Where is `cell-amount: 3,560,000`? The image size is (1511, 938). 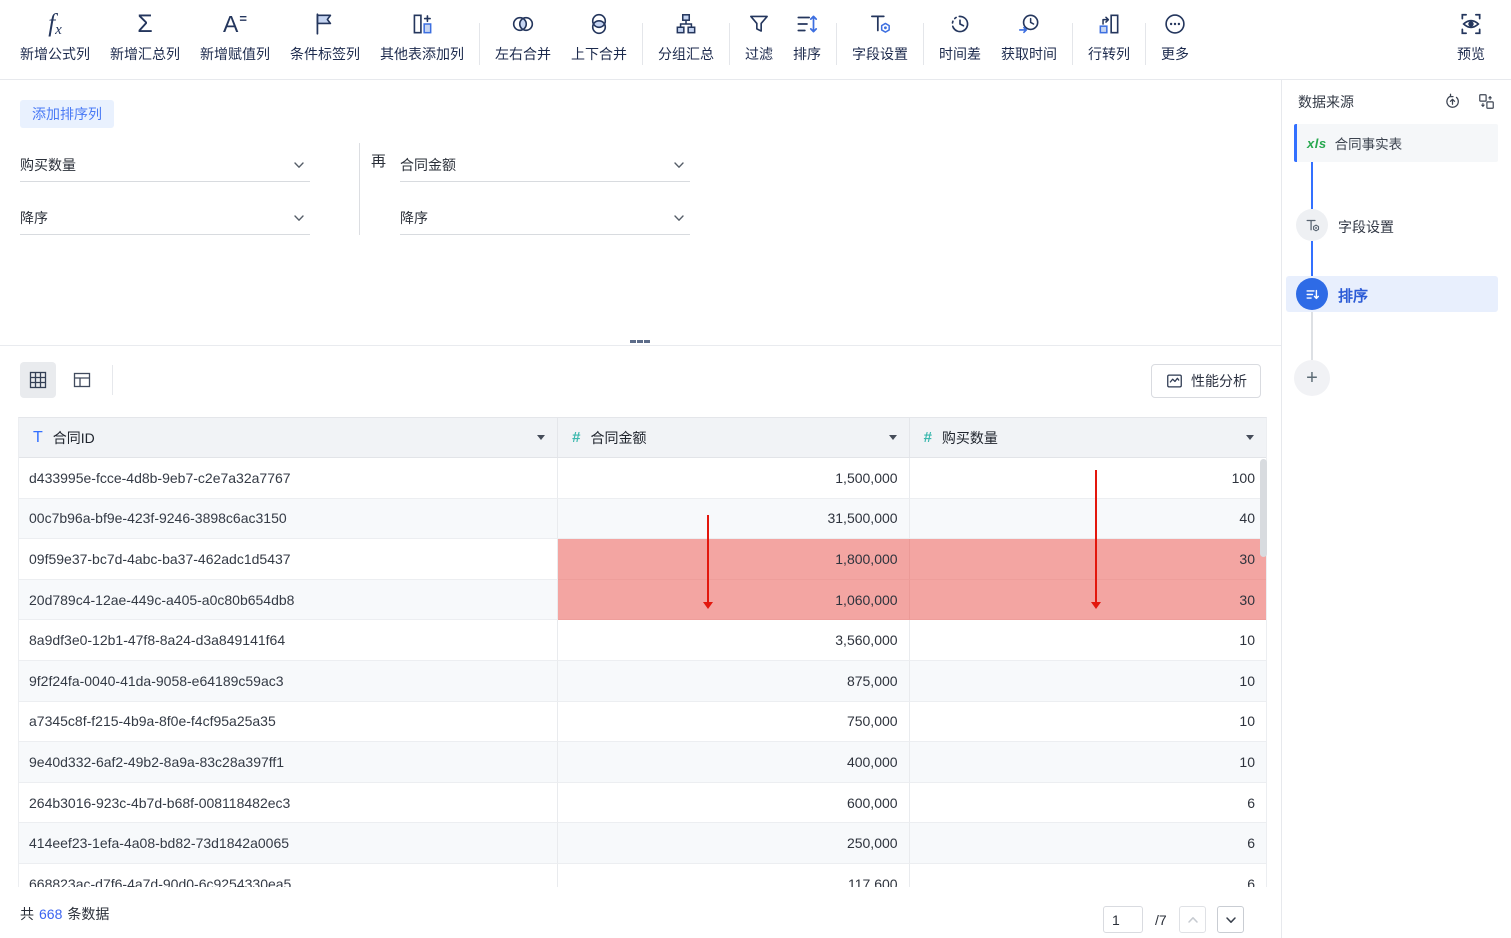
cell-amount: 3,560,000 is located at coordinates (734, 640).